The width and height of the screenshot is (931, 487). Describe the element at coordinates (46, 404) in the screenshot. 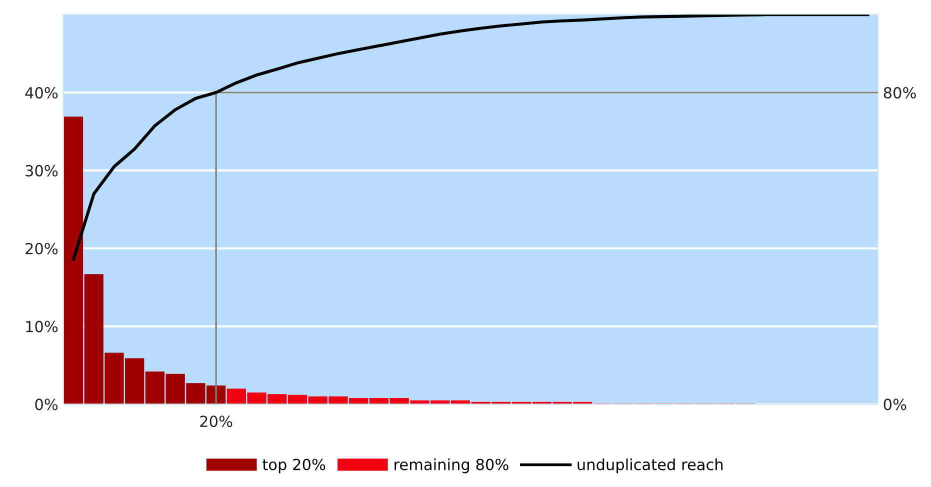

I see `y-tick-label: 0%` at that location.